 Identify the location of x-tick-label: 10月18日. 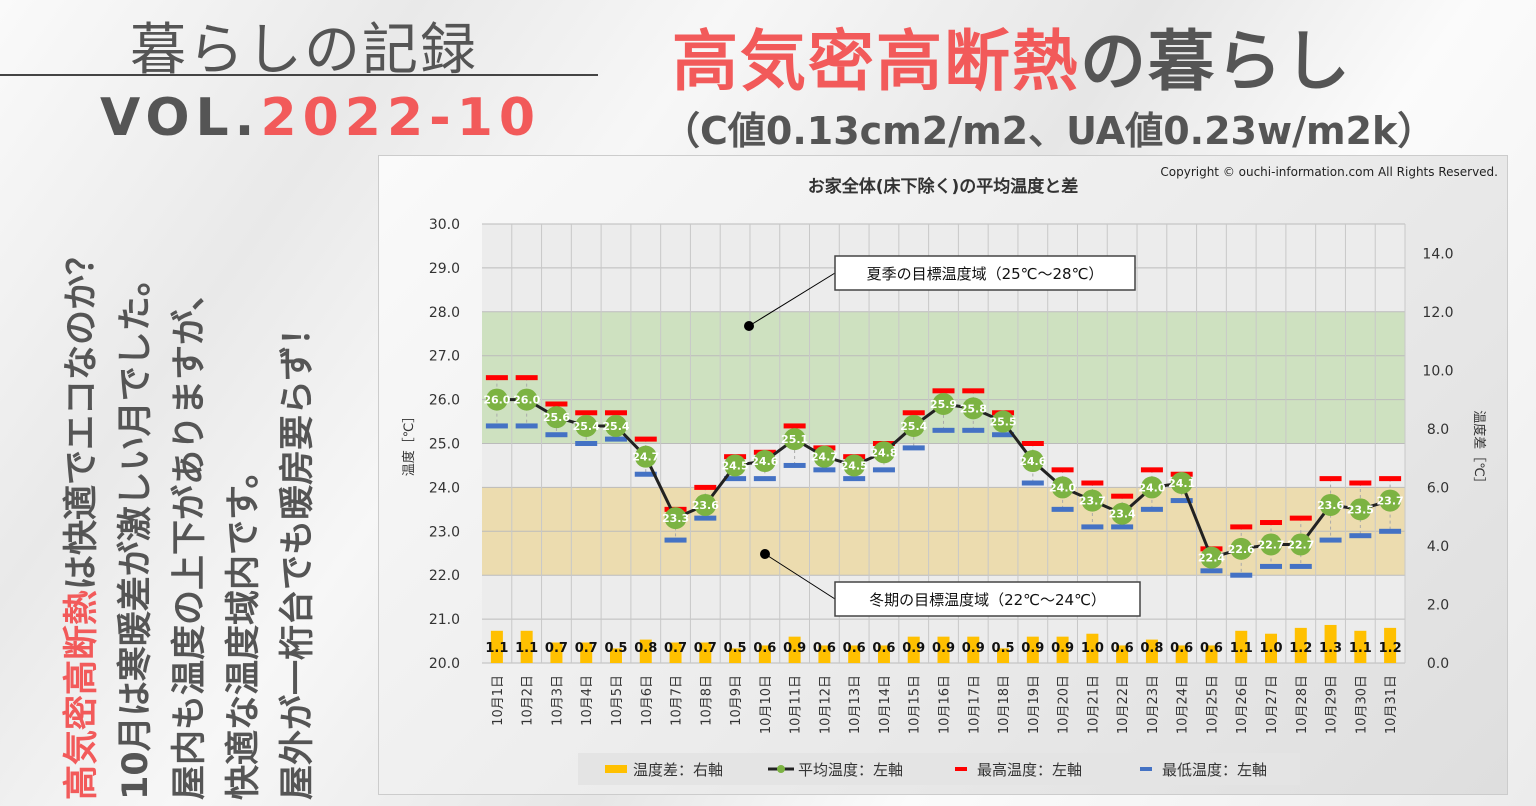
(1004, 704).